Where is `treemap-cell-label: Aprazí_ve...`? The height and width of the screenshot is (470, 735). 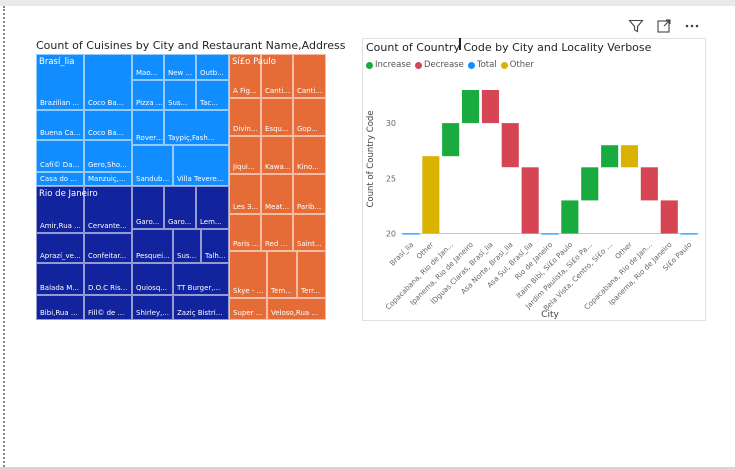
treemap-cell-label: Aprazí_ve... is located at coordinates (60, 256).